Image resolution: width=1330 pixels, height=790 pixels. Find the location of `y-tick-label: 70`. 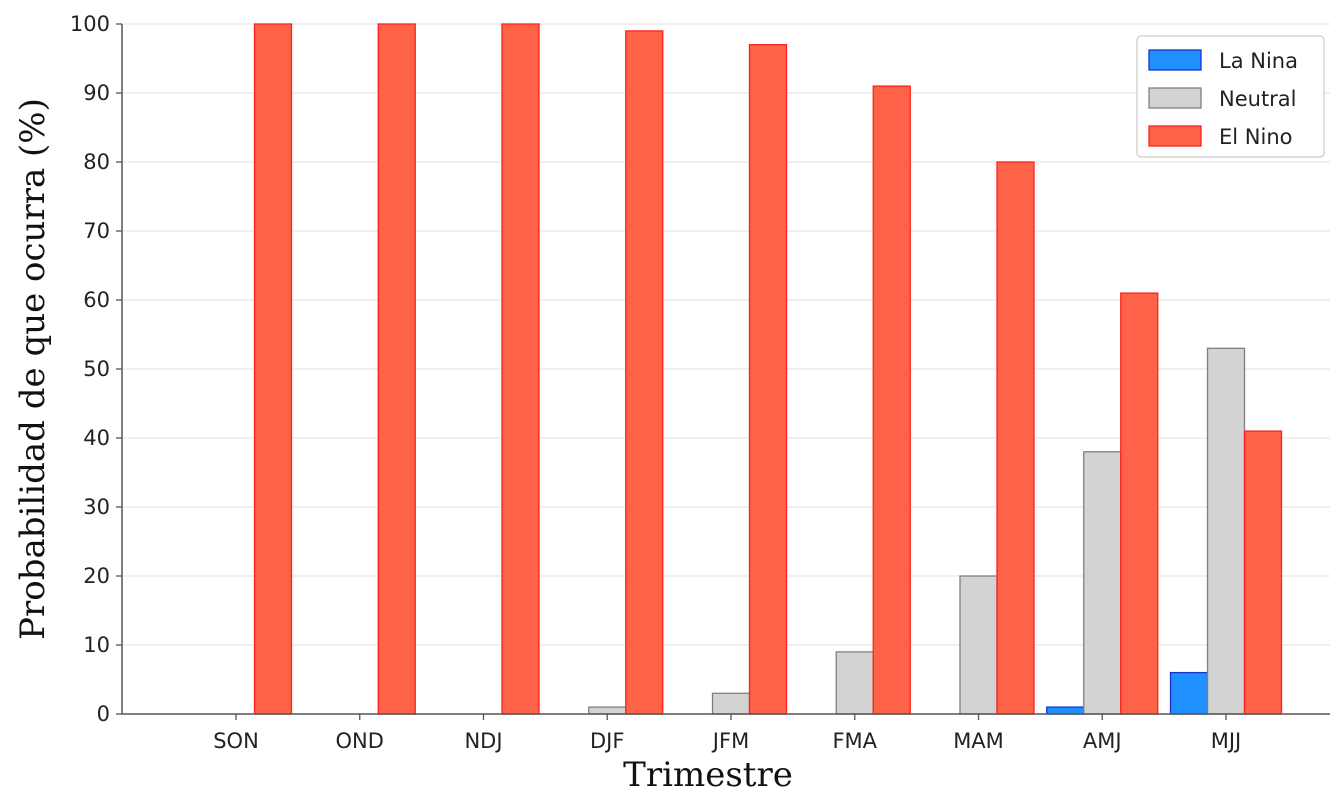

y-tick-label: 70 is located at coordinates (96, 231).